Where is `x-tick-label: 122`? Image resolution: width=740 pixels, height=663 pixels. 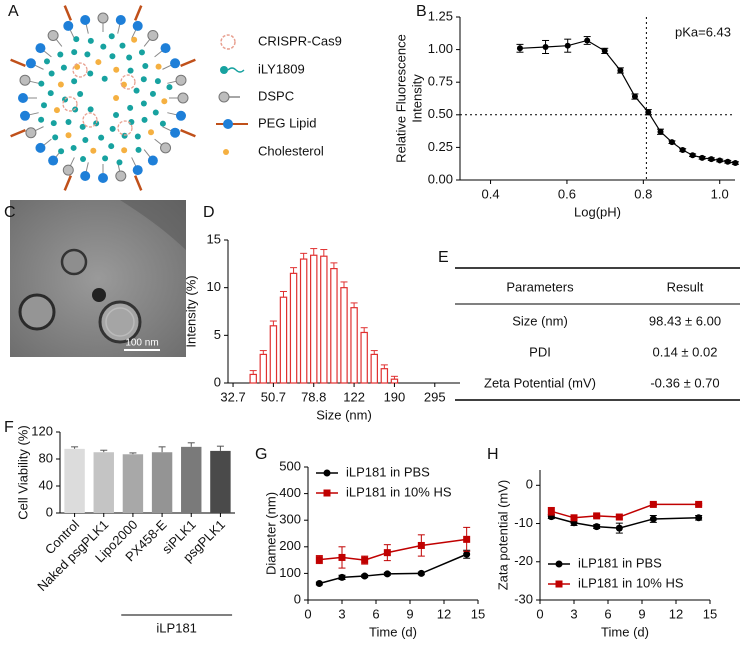
x-tick-label: 122 is located at coordinates (354, 396).